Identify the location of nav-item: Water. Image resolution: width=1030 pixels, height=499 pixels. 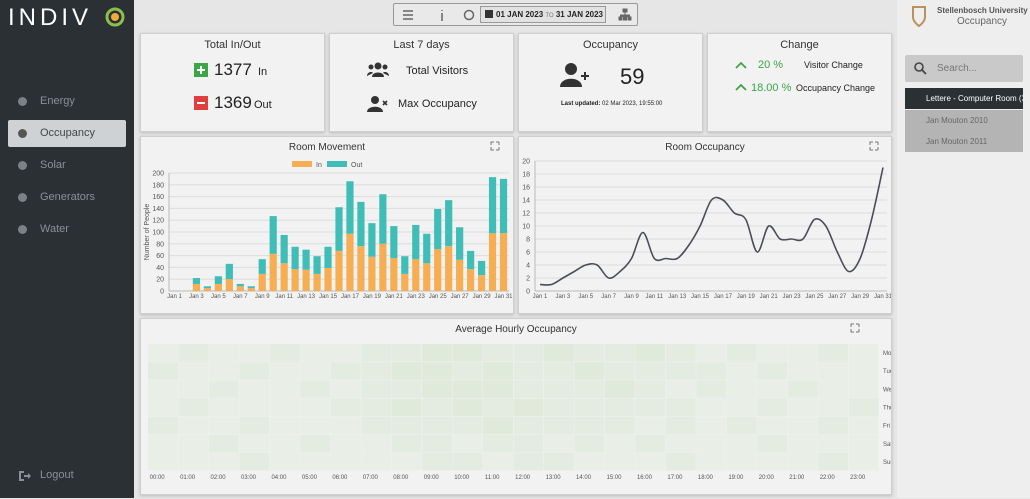
(67, 229).